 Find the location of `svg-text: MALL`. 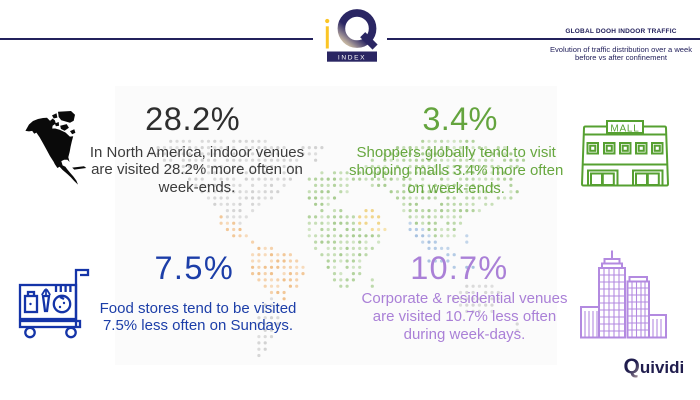

svg-text: MALL is located at coordinates (624, 129).